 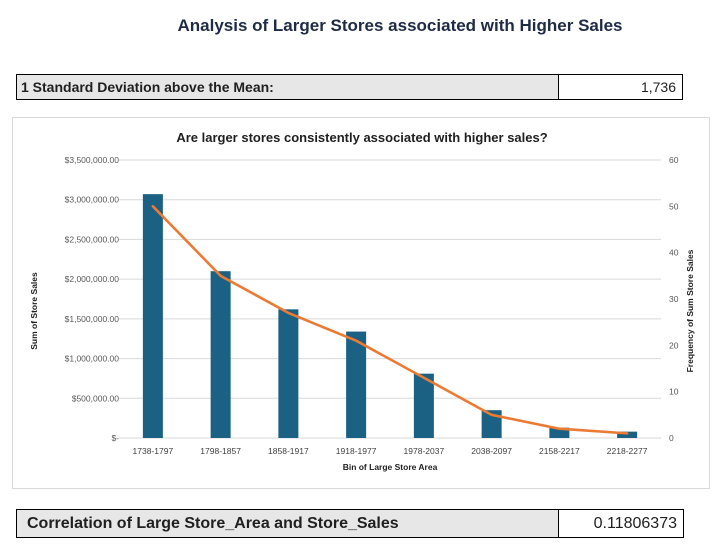 I want to click on y-tick-label: $3,000,000.00, so click(x=92, y=200).